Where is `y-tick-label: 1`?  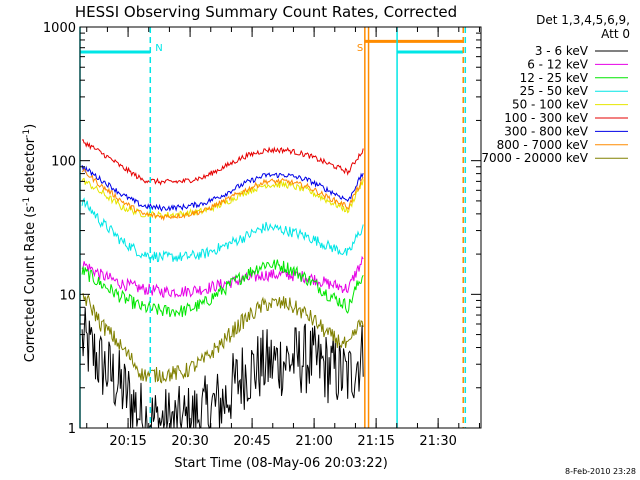 y-tick-label: 1 is located at coordinates (72, 429).